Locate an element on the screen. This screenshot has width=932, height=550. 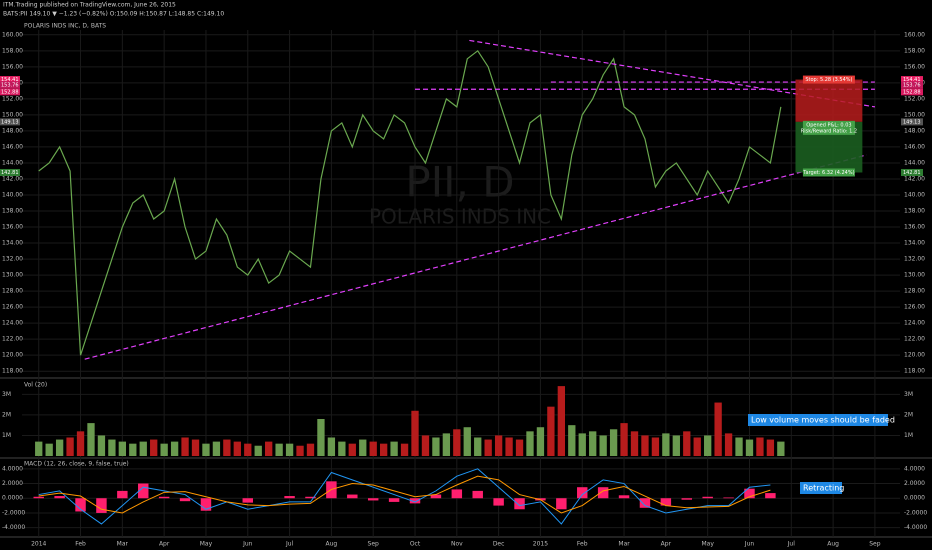
y-tick-label: -4.0000 is located at coordinates (13, 527).